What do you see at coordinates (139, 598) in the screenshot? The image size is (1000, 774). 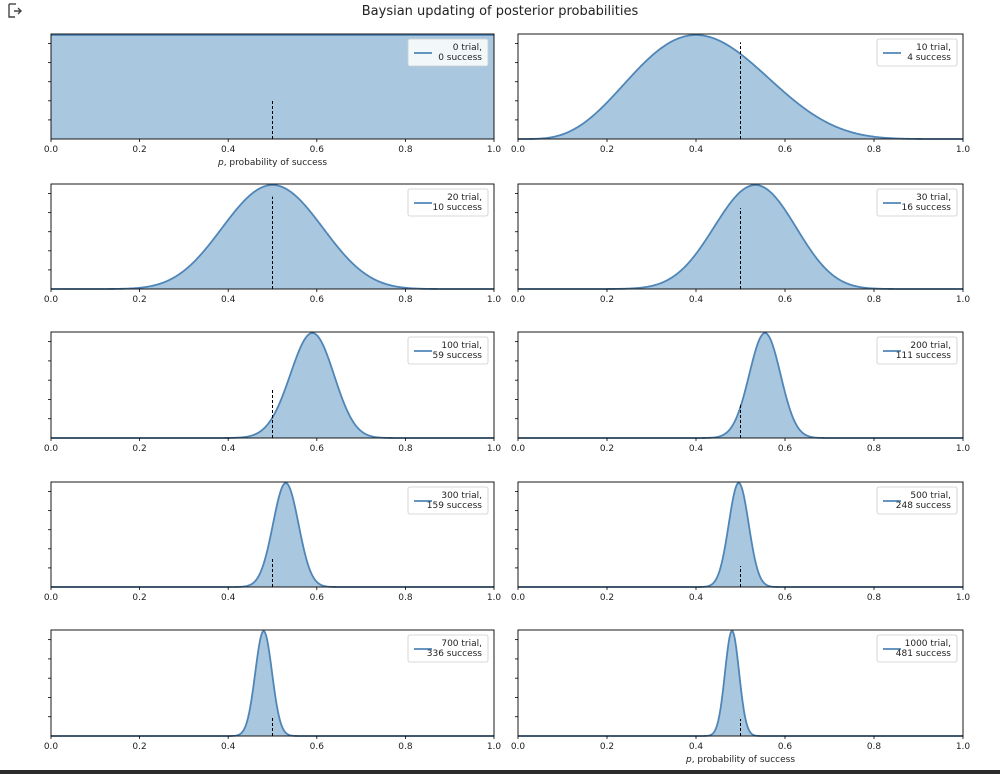 I see `x-tick-label-6-1: 0.2` at bounding box center [139, 598].